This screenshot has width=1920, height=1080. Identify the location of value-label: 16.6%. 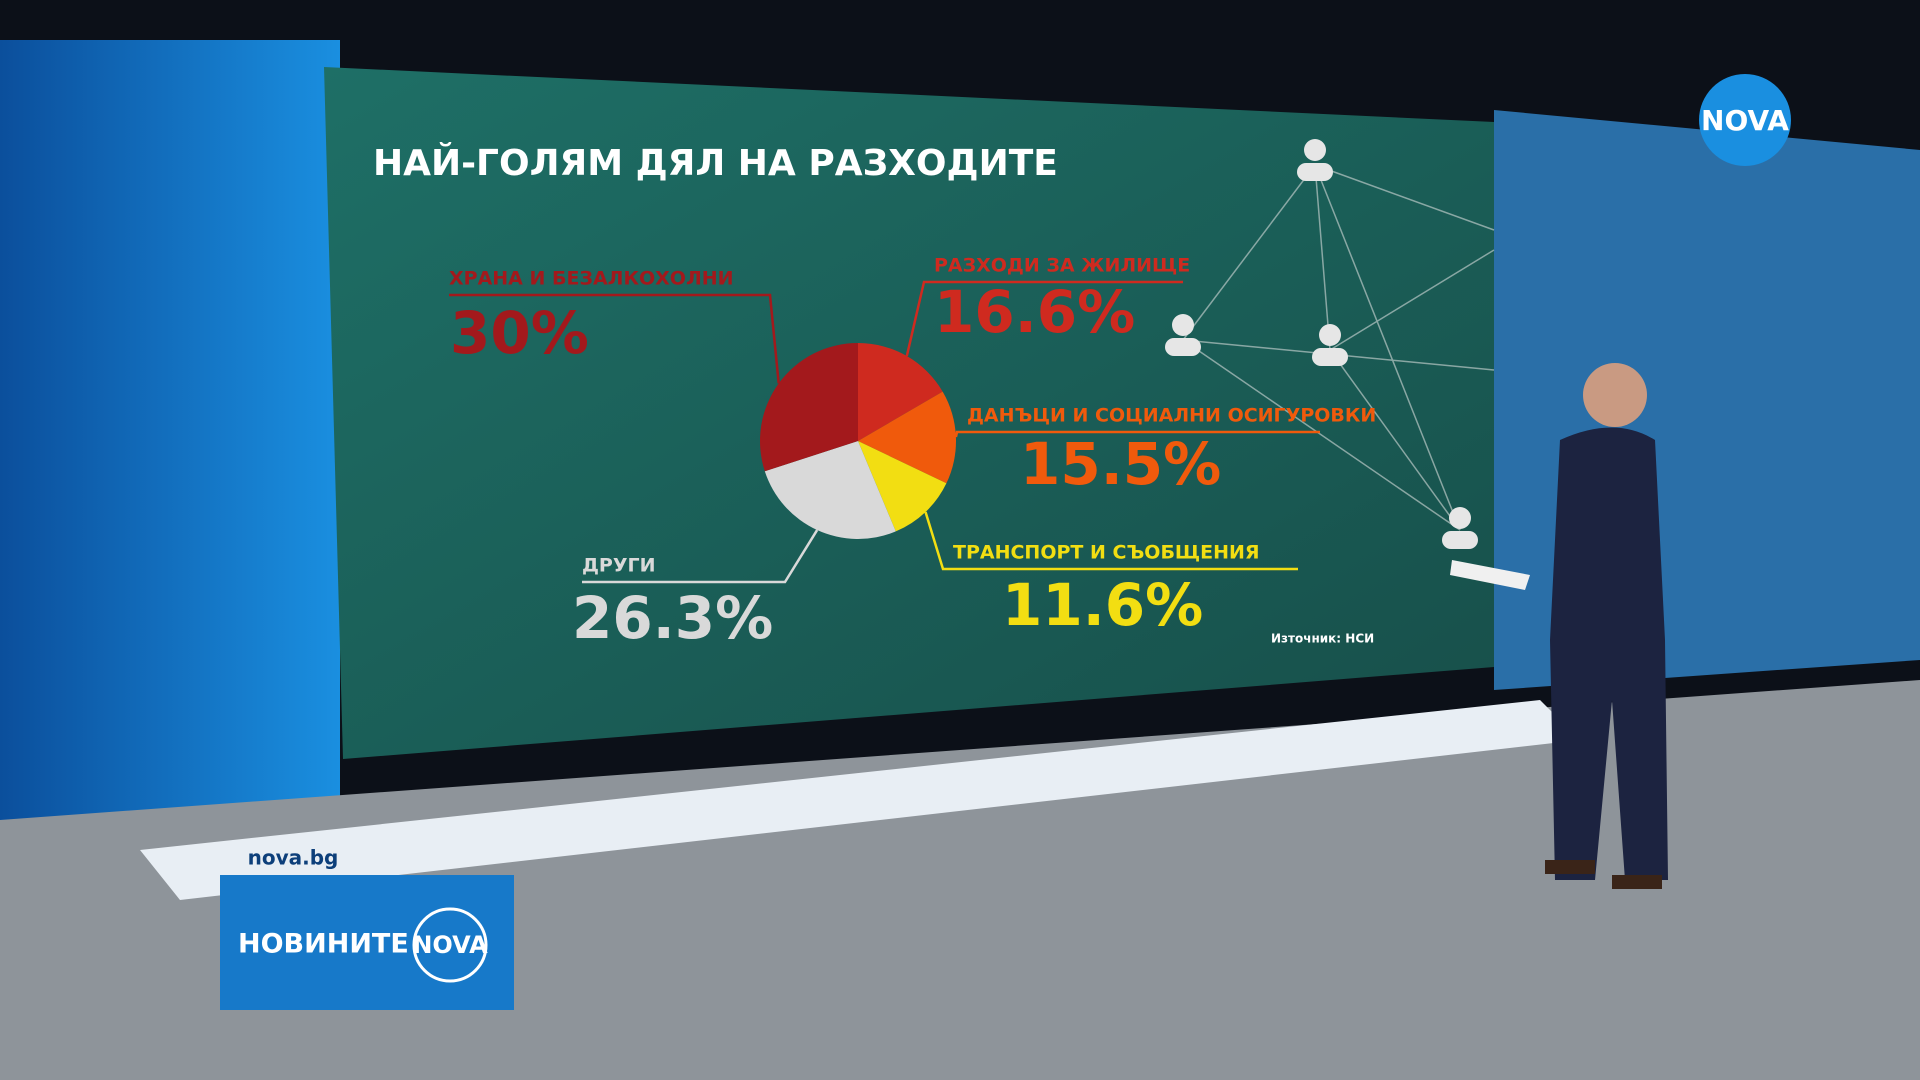
(1034, 312).